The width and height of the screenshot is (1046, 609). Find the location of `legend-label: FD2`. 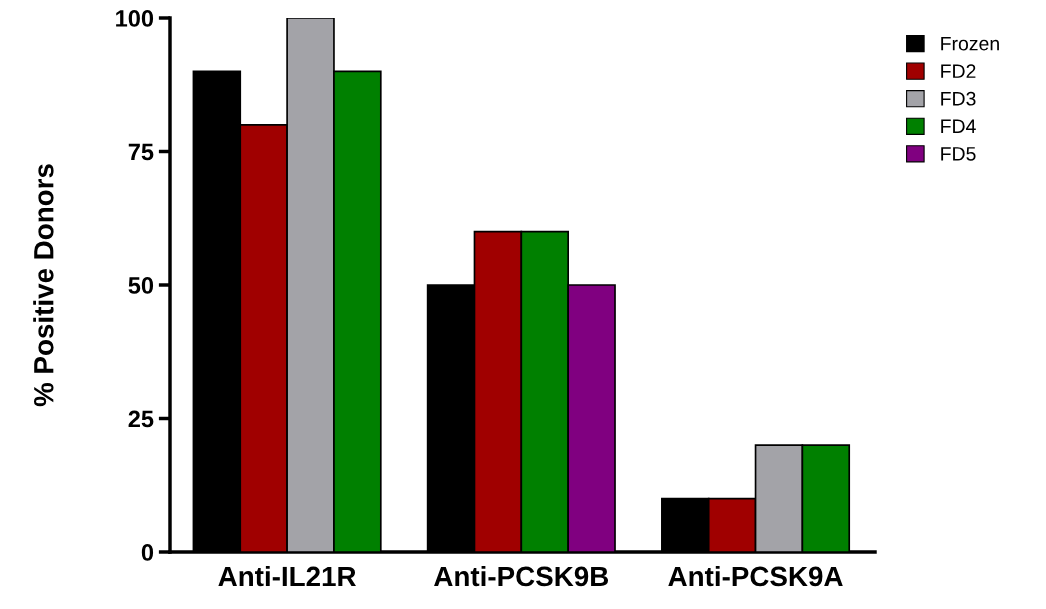

legend-label: FD2 is located at coordinates (958, 71).